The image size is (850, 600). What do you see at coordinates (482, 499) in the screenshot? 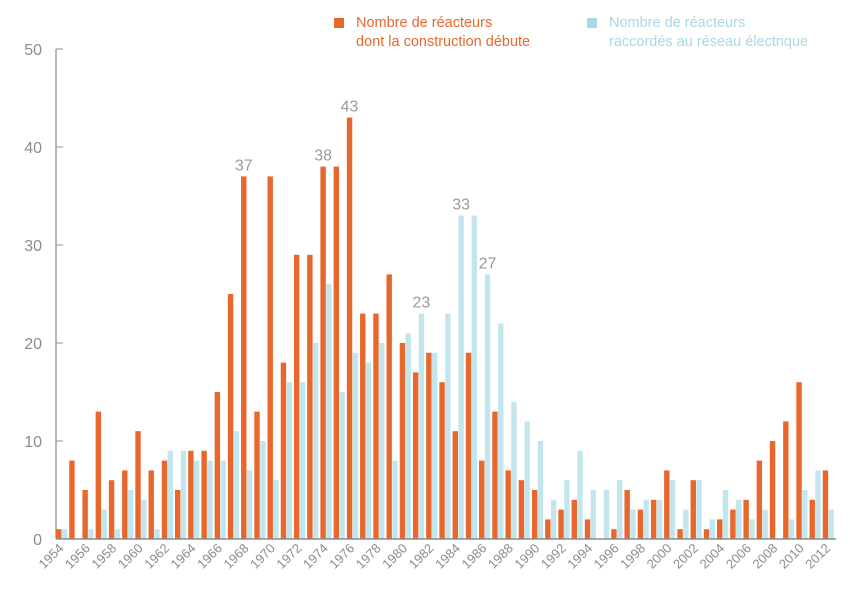
I see `bar-construction-1986: 1986: 8` at bounding box center [482, 499].